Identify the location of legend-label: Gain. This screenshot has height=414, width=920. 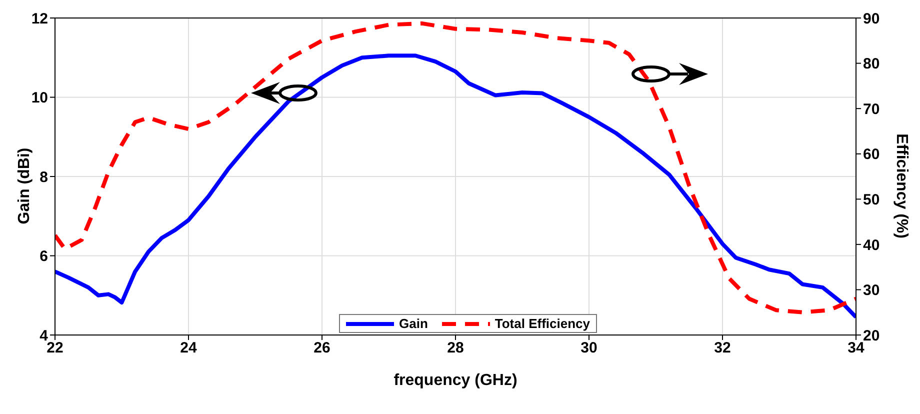
(413, 323).